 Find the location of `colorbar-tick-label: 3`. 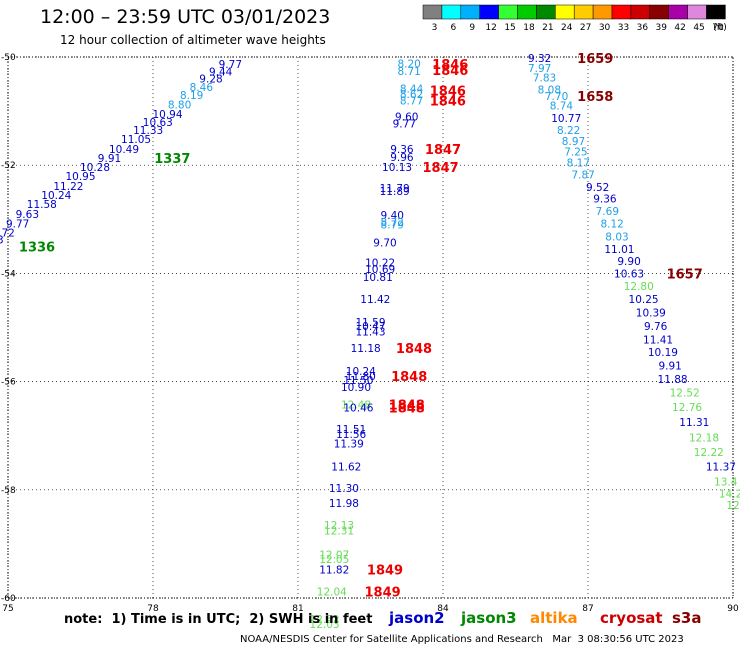

colorbar-tick-label: 3 is located at coordinates (435, 28).